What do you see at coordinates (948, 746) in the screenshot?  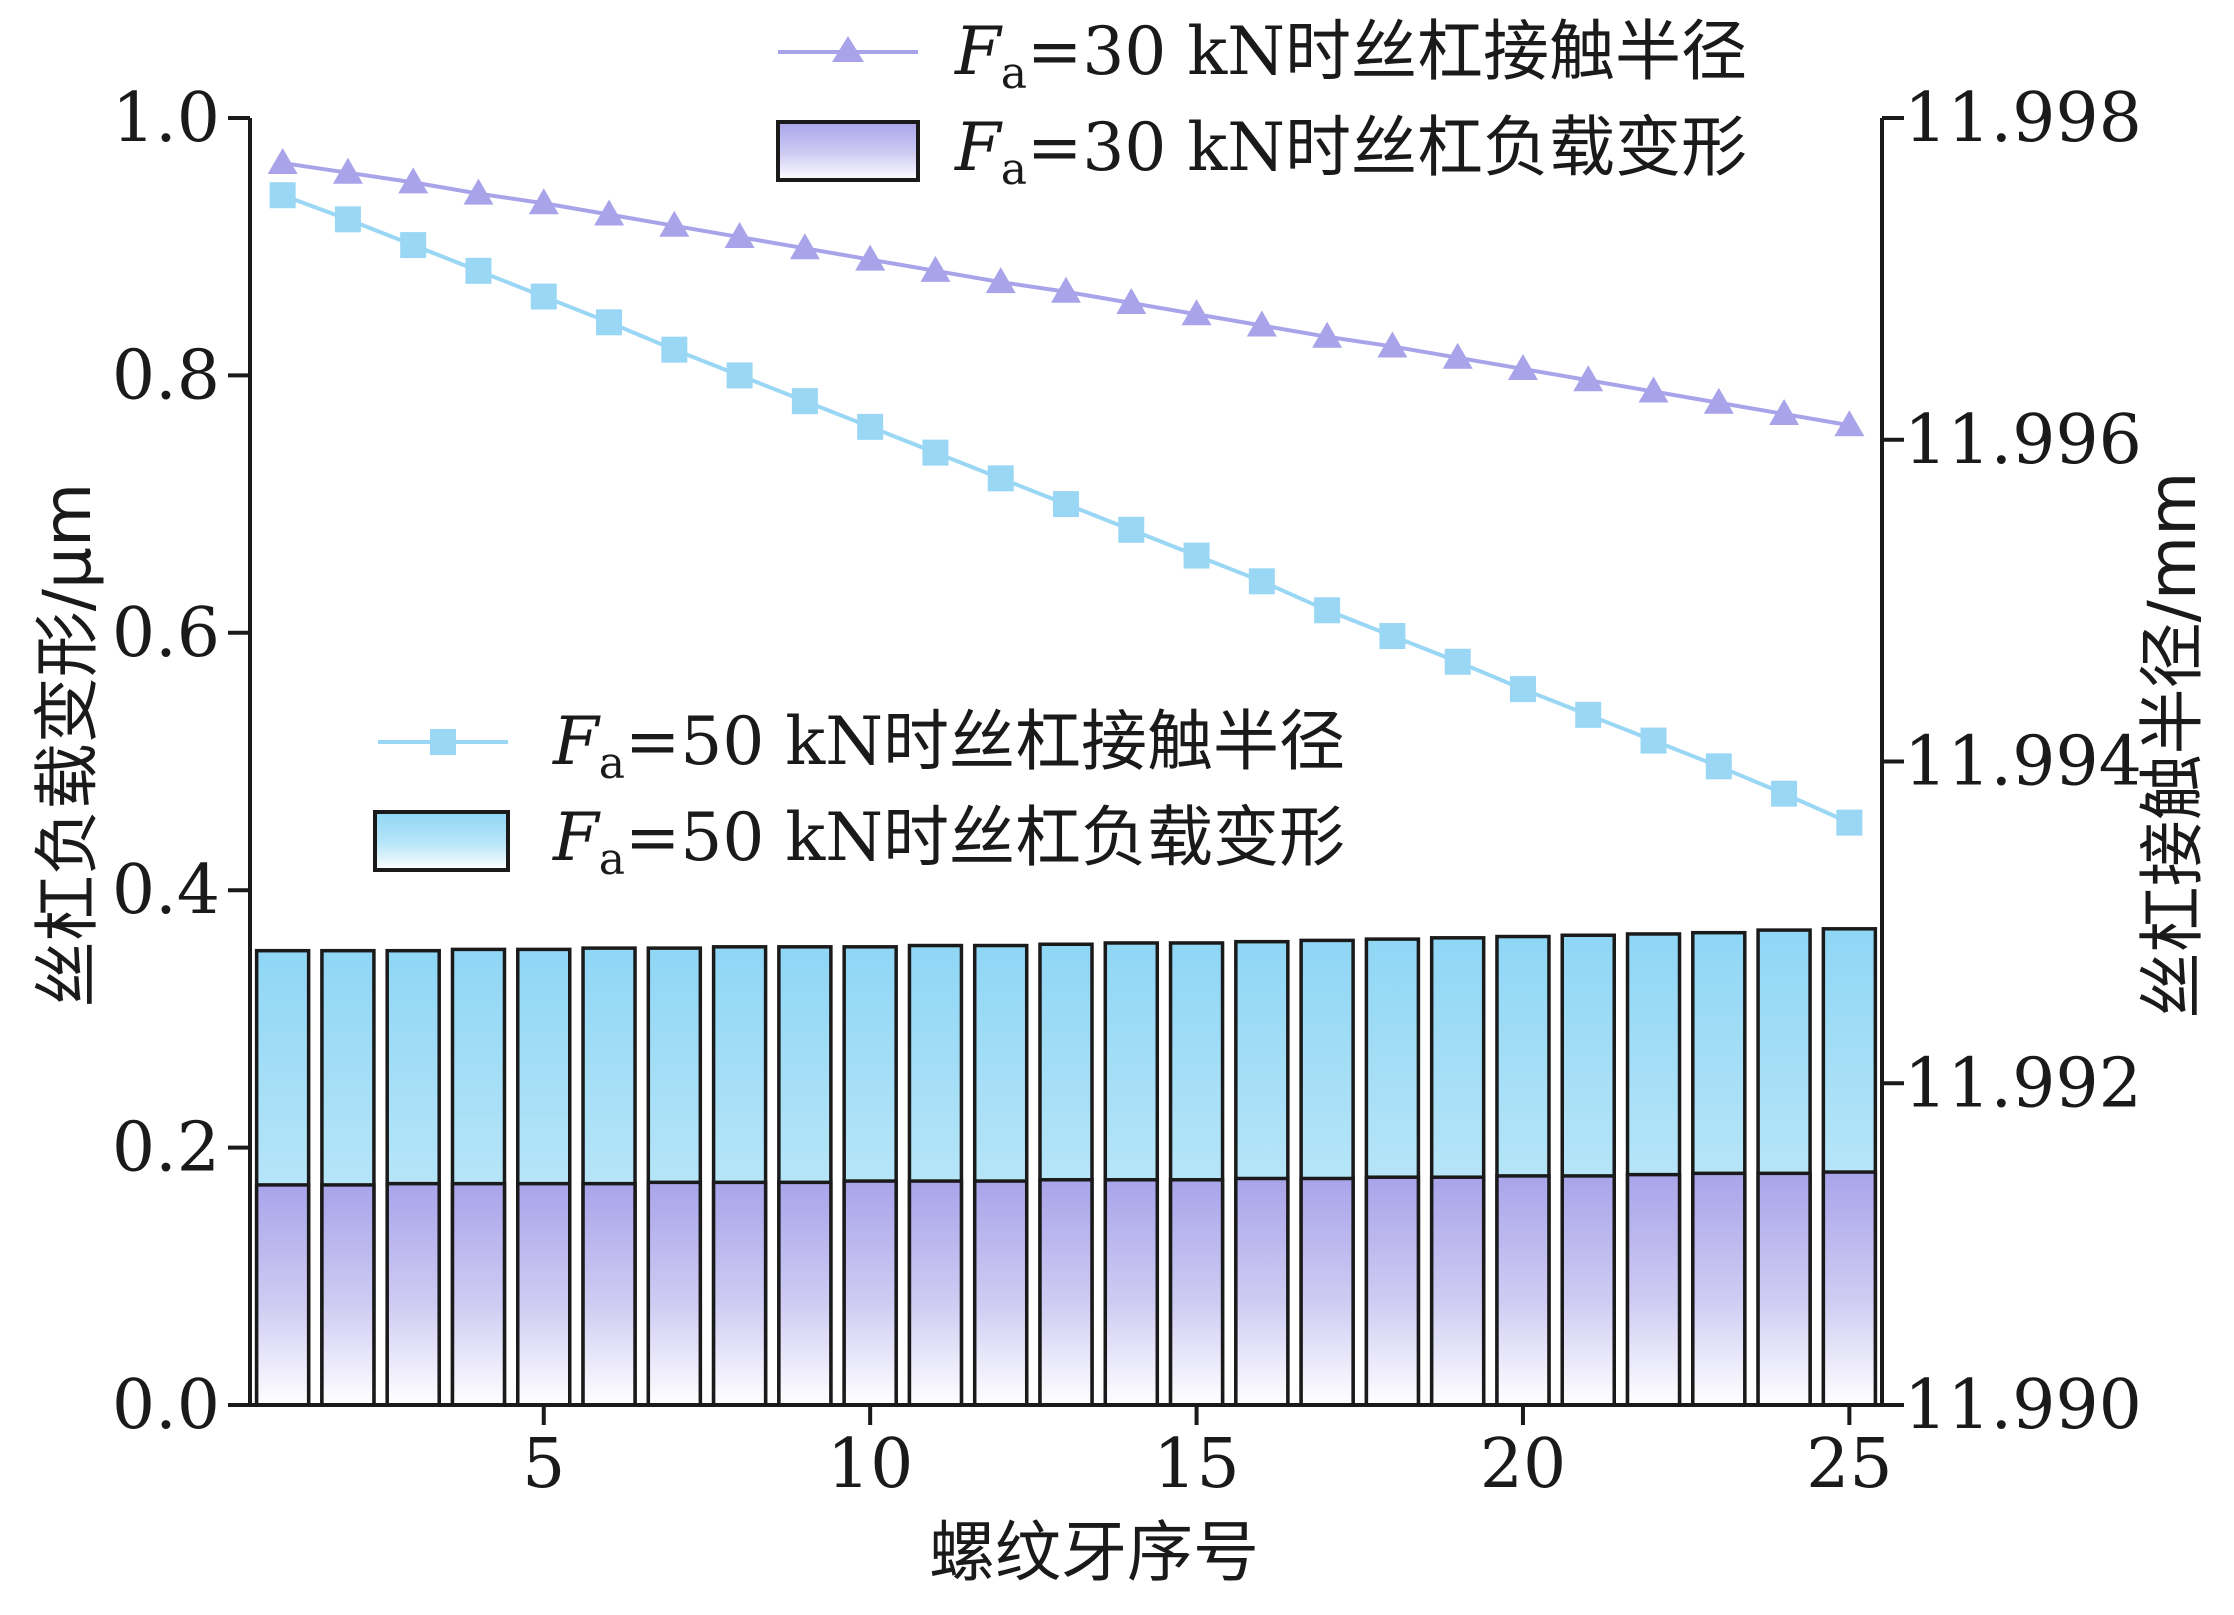 I see `legend-label-line-50: Fa=50 kN时丝杠接触半径` at bounding box center [948, 746].